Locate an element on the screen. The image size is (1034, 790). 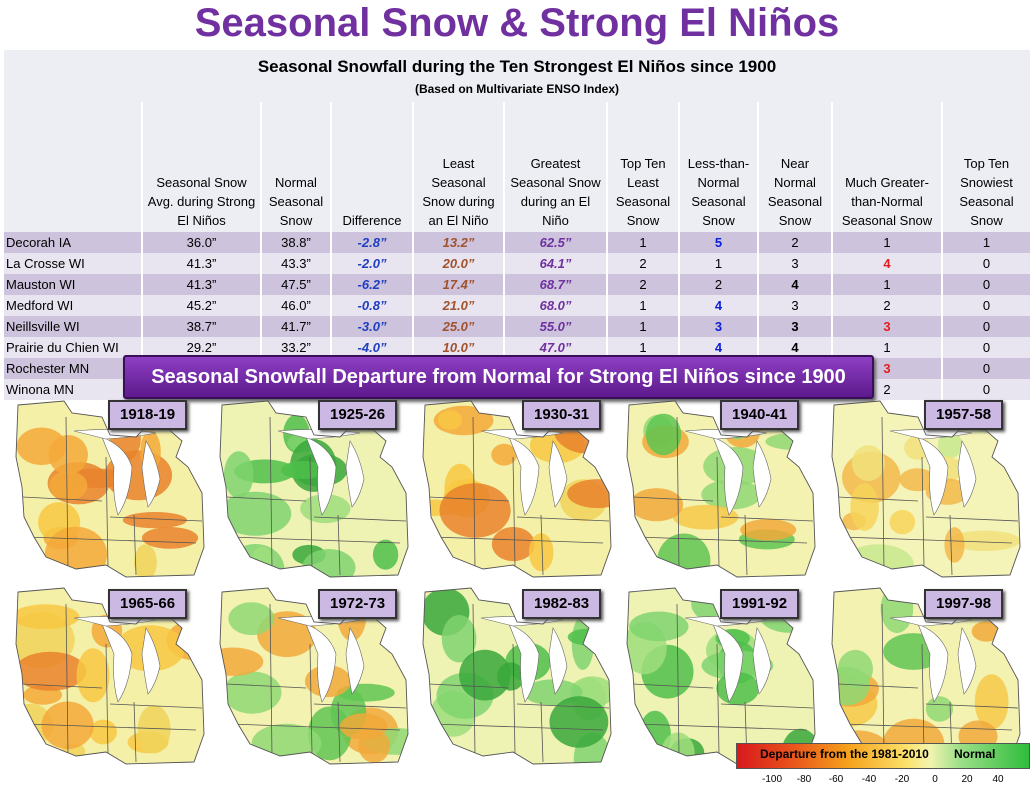
column-header: Near Normal Seasonal Snow is located at coordinates (794, 167).